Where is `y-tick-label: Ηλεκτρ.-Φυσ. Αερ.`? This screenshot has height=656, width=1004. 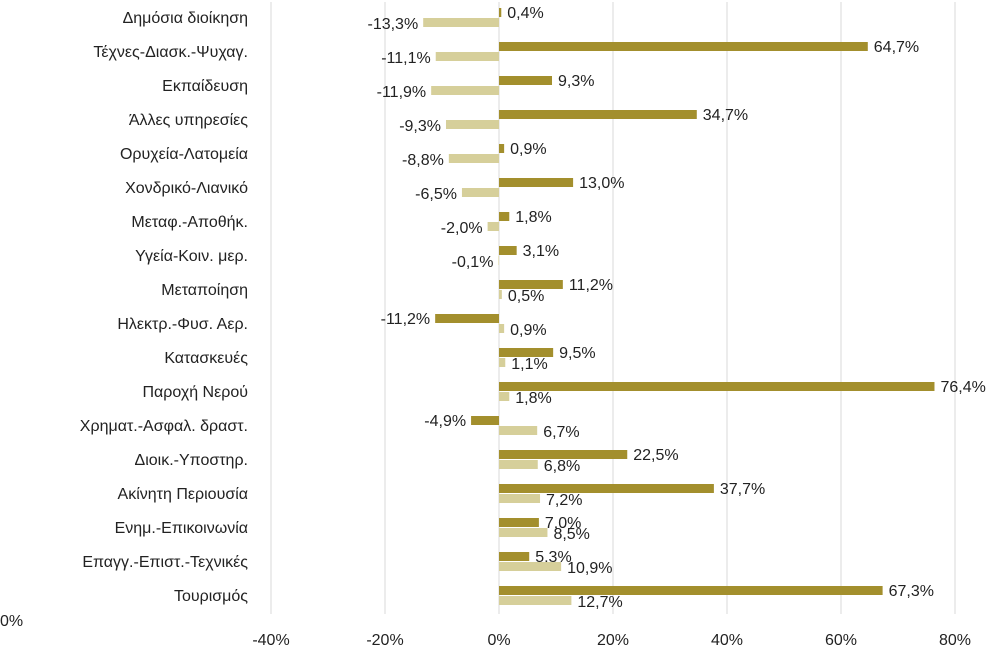 y-tick-label: Ηλεκτρ.-Φυσ. Αερ. is located at coordinates (182, 324).